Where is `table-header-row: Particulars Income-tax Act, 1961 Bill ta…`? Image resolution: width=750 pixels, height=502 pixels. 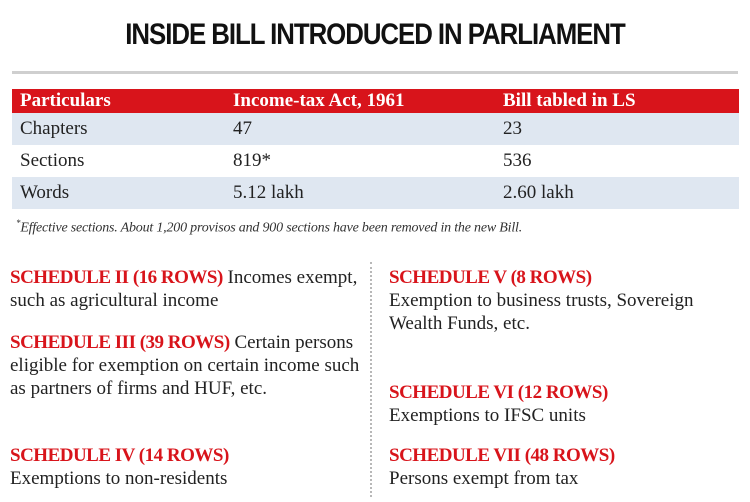 table-header-row: Particulars Income-tax Act, 1961 Bill ta… is located at coordinates (375, 101).